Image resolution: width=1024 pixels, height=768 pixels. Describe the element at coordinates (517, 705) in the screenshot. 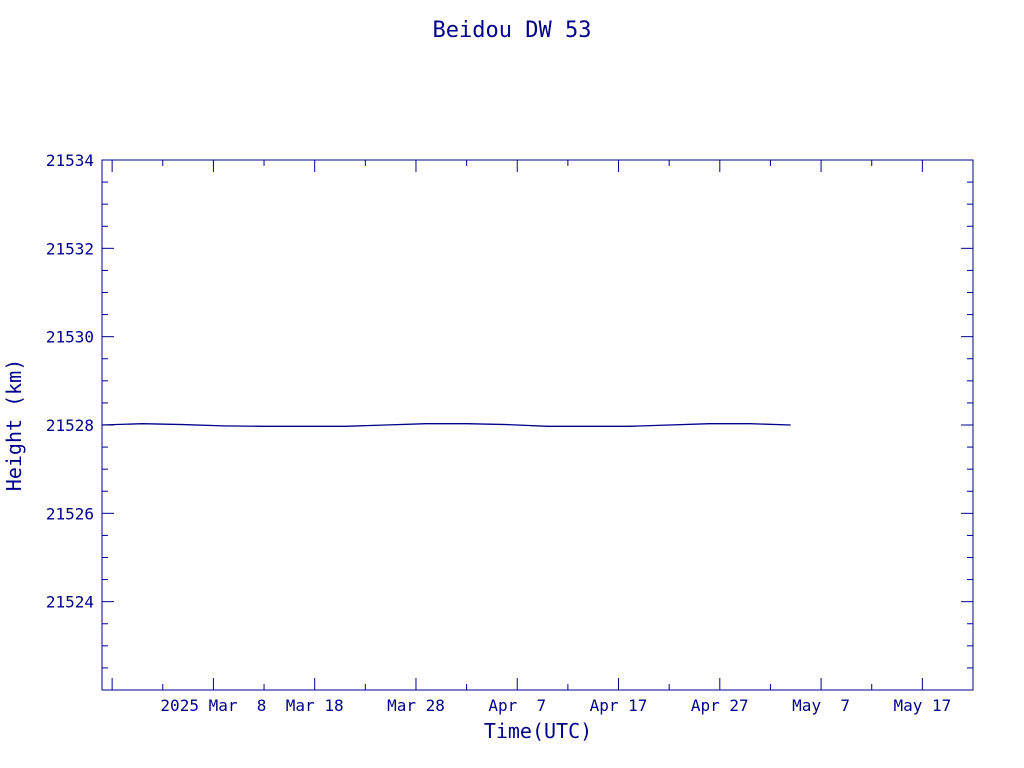

I see `x-tick-label: Apr 7` at that location.